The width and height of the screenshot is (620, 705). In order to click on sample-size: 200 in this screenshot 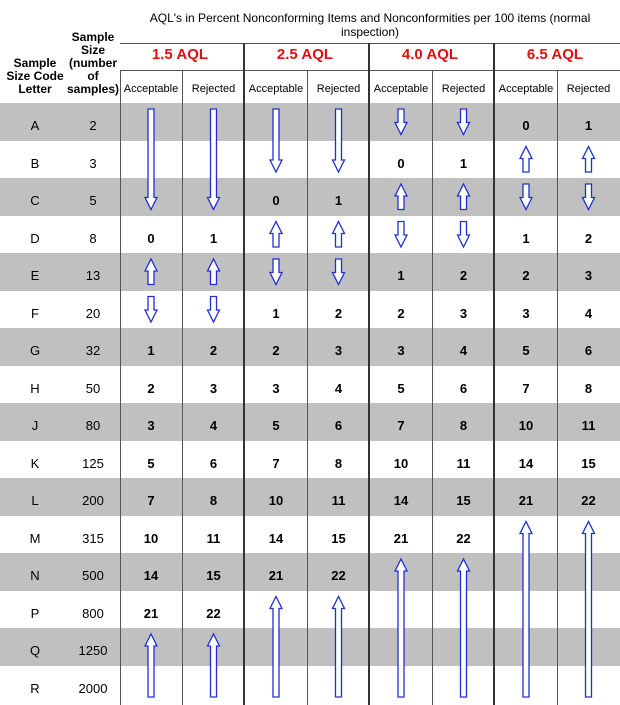, I will do `click(93, 500)`.